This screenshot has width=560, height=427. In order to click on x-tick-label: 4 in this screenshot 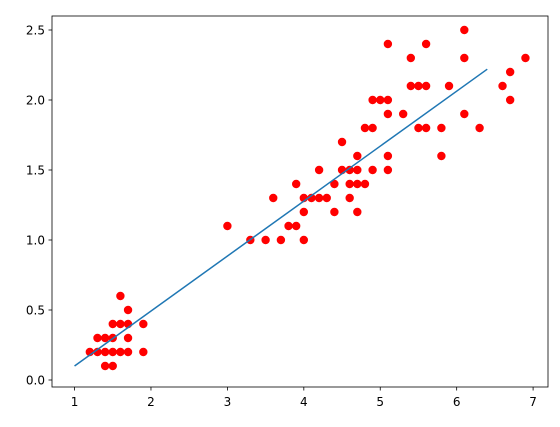, I will do `click(304, 402)`.